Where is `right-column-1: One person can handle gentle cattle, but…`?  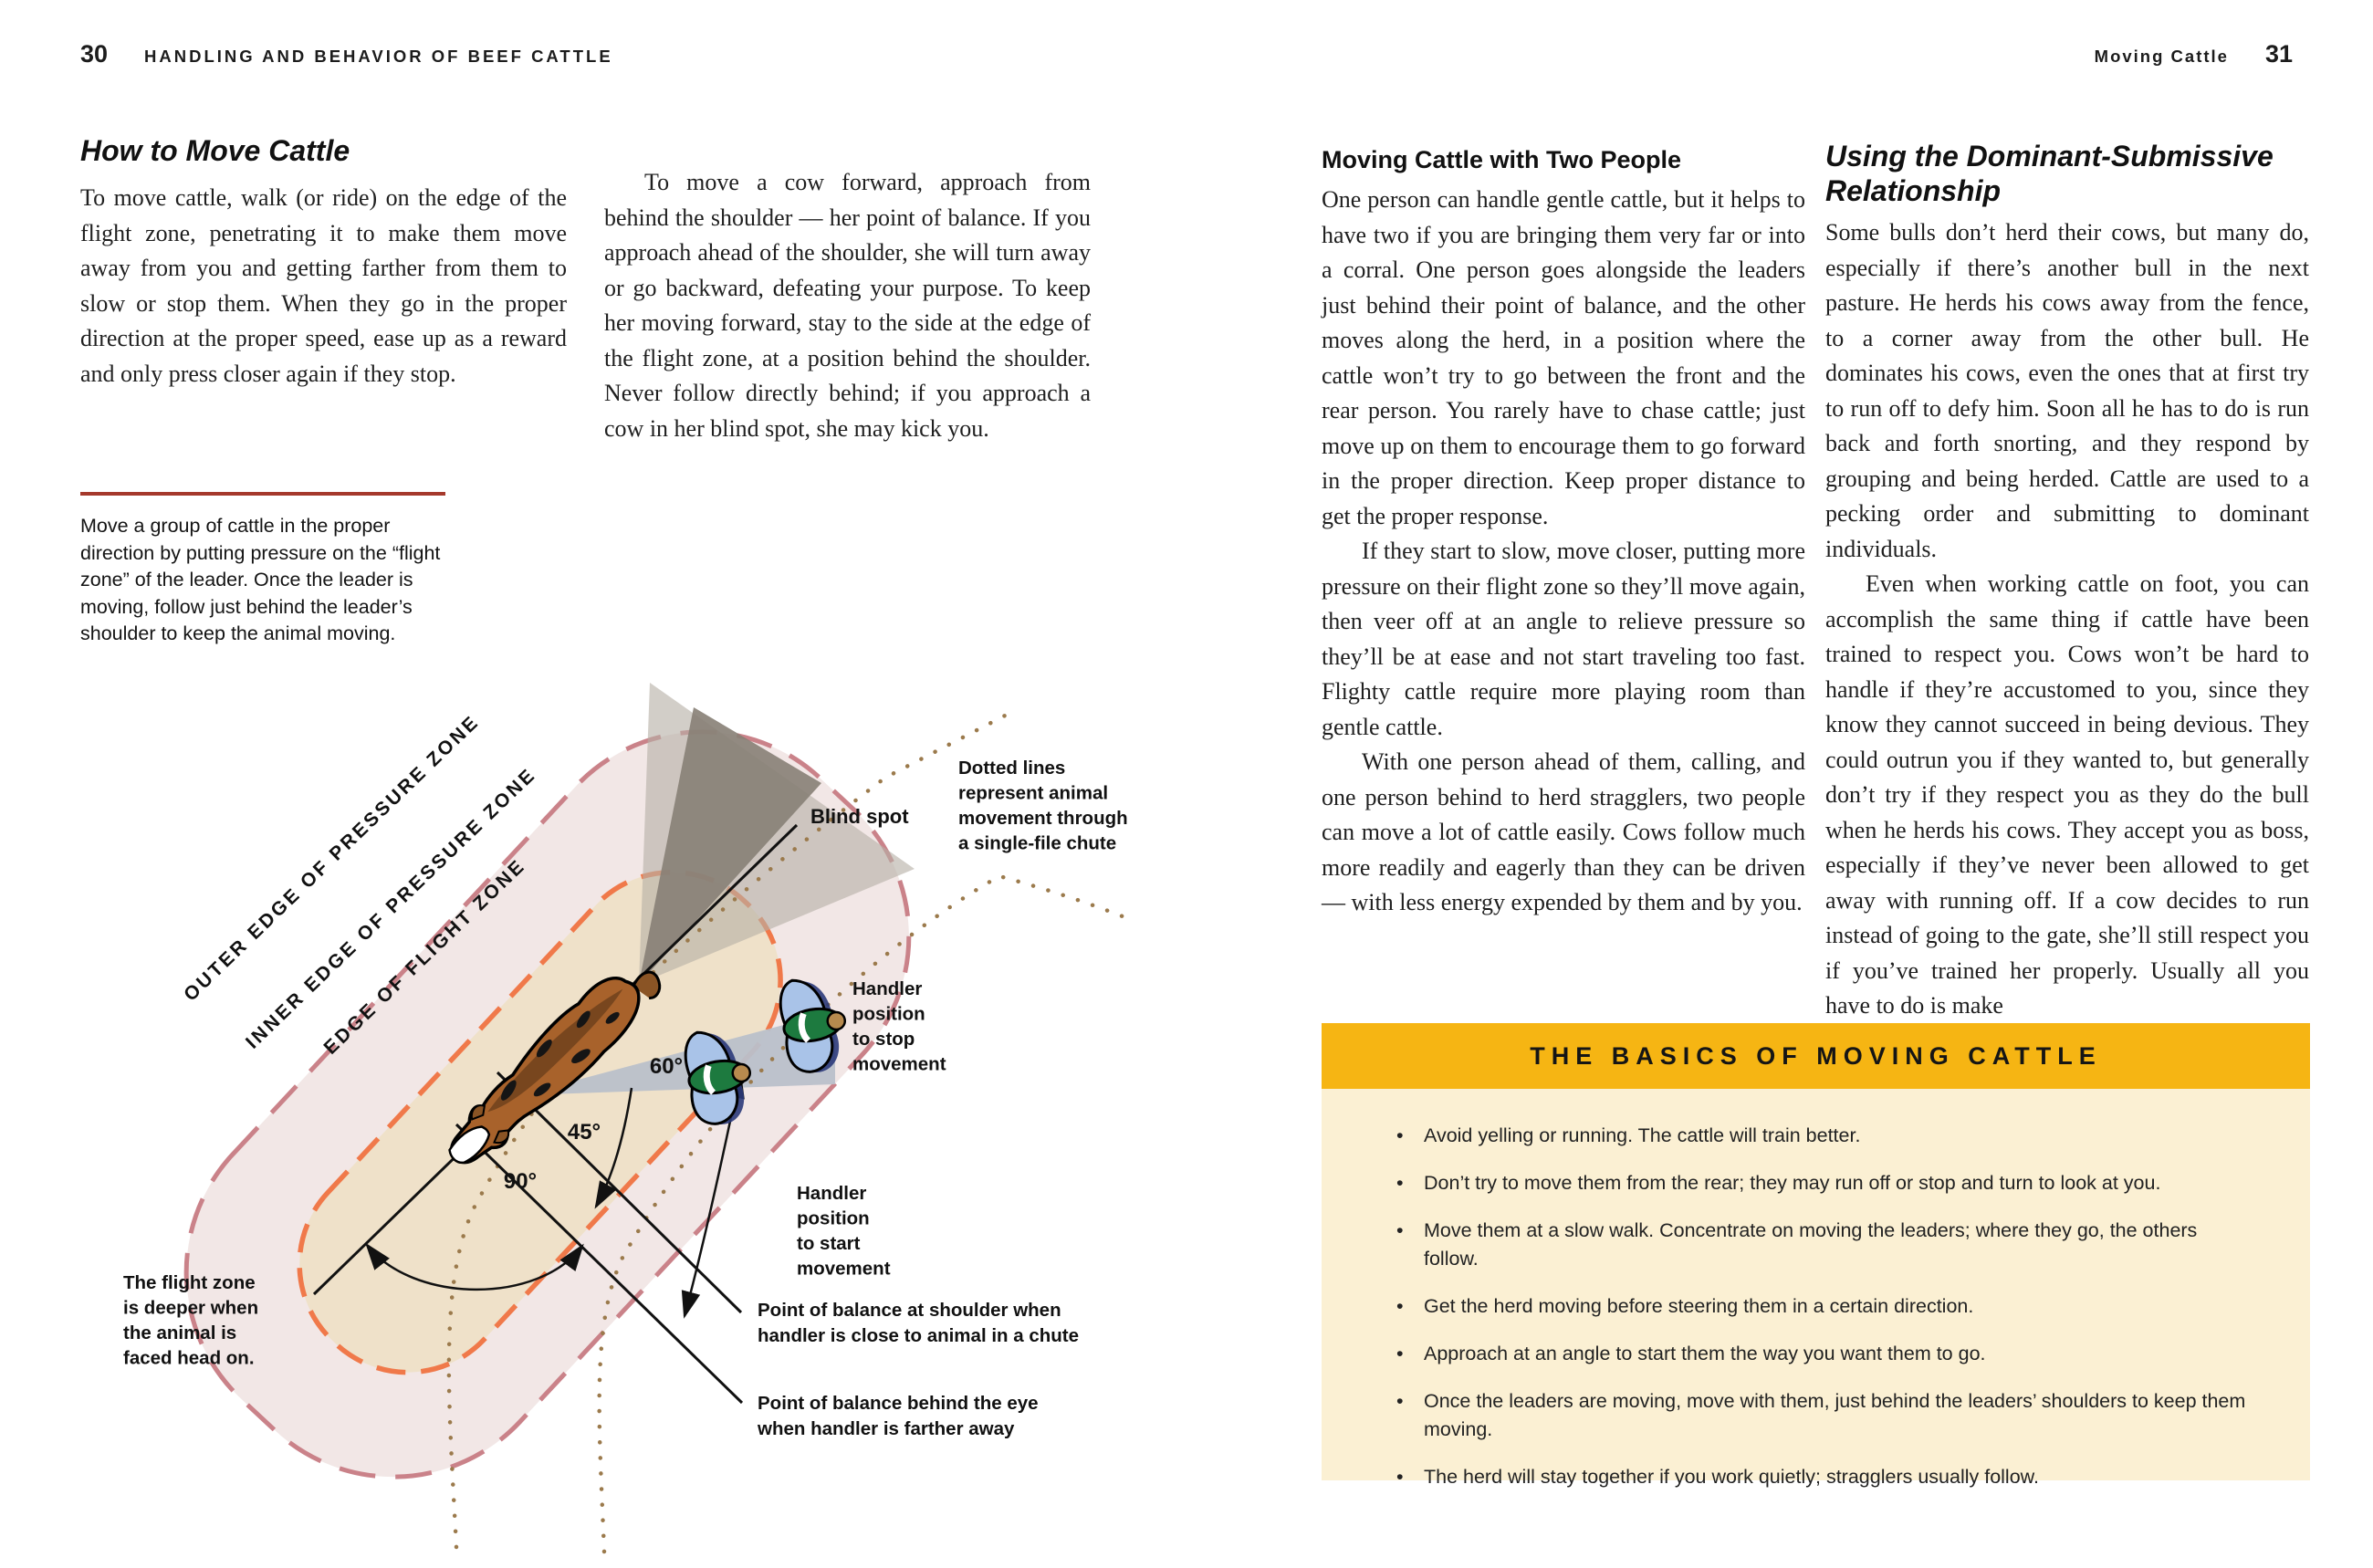 right-column-1: One person can handle gentle cattle, but… is located at coordinates (1563, 552).